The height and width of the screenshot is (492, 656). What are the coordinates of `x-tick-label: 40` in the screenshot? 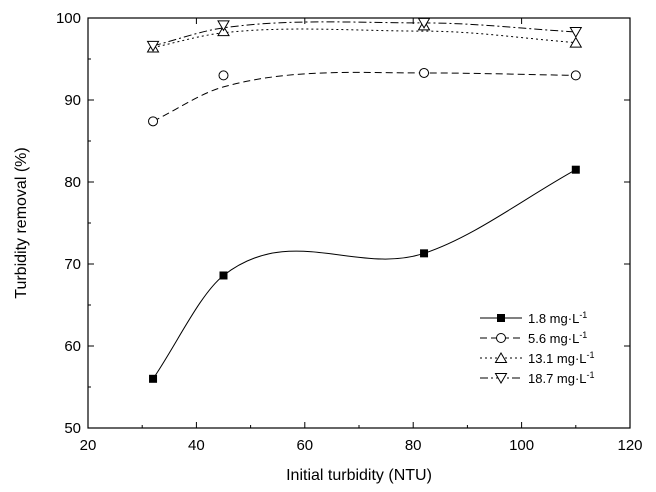 It's located at (196, 445).